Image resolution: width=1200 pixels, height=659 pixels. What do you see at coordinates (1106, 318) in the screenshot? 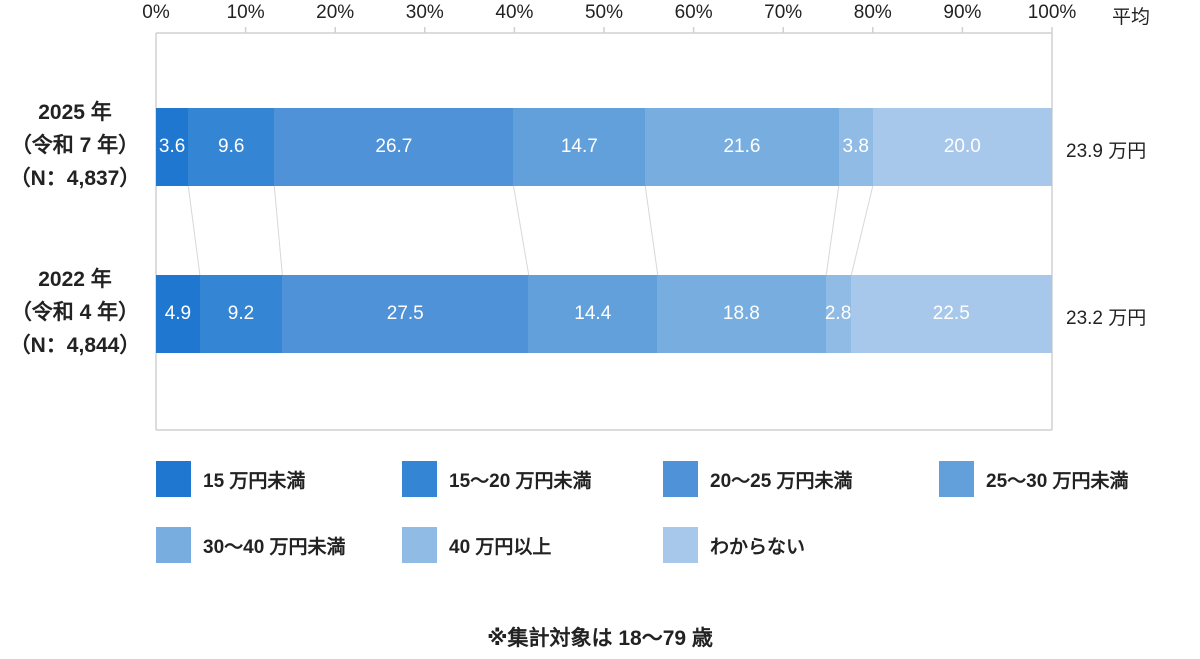
I see `average-2022: 23.2 万円` at bounding box center [1106, 318].